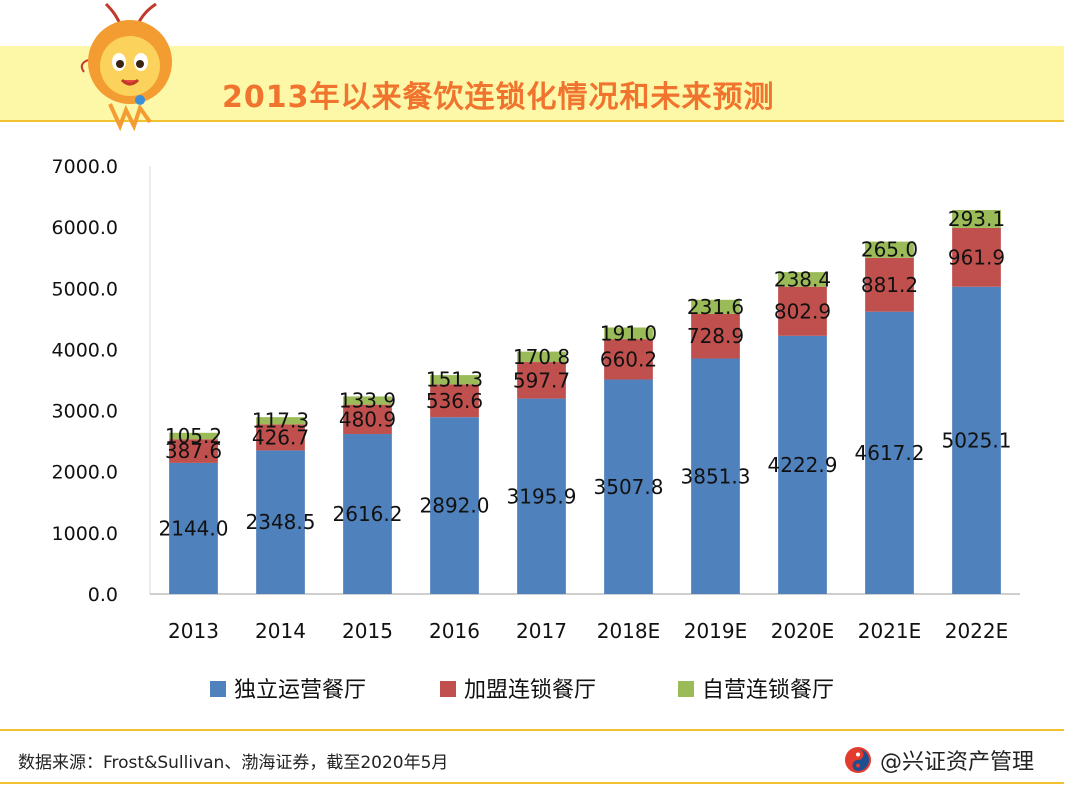  I want to click on data-label: 881.2, so click(889, 285).